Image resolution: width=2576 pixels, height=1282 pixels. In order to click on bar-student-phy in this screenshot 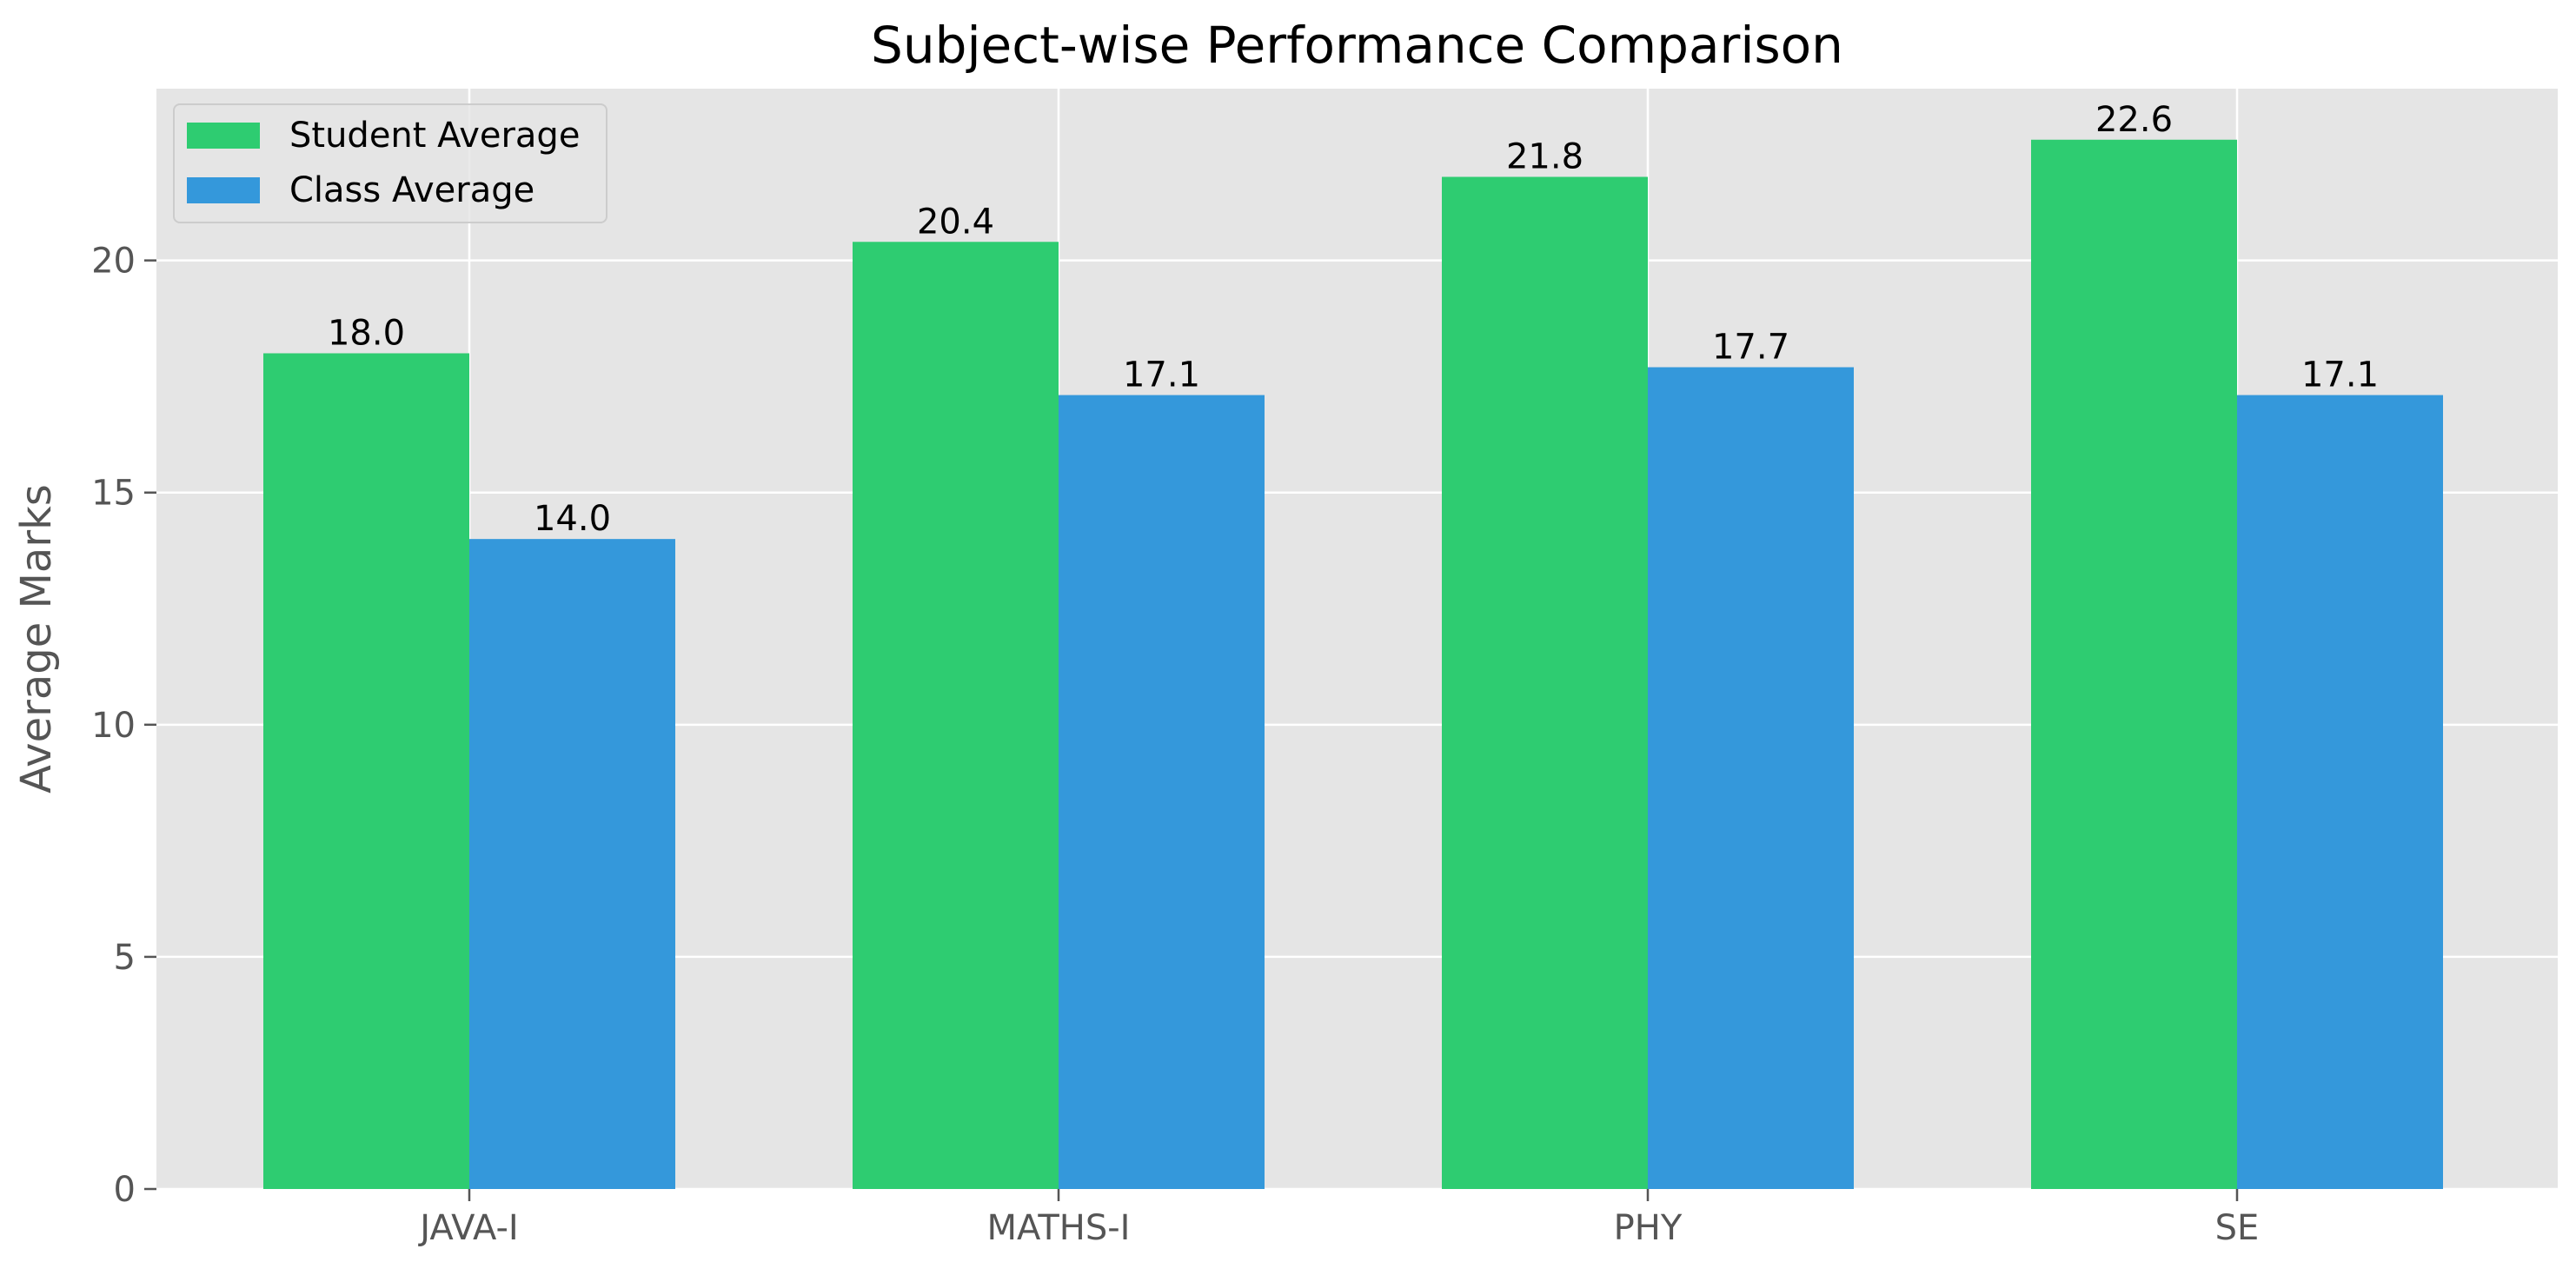, I will do `click(1545, 683)`.